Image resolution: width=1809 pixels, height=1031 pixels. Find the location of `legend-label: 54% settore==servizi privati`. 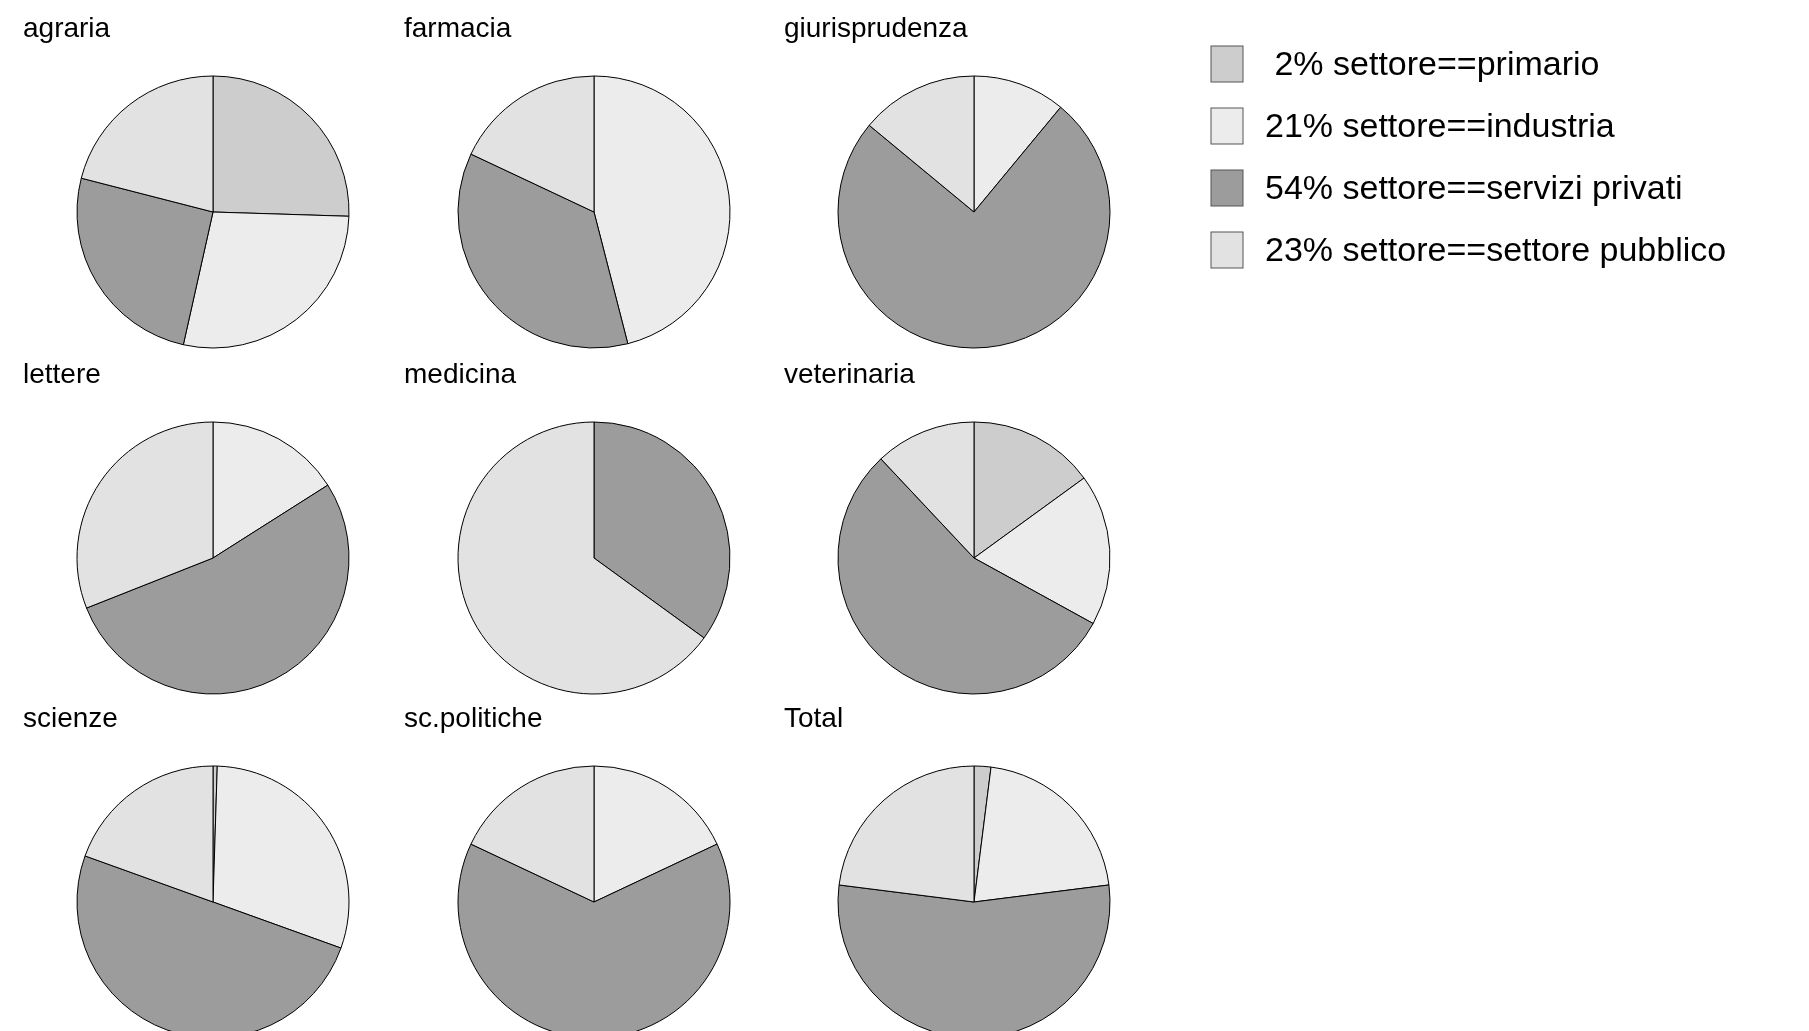

legend-label: 54% settore==servizi privati is located at coordinates (1474, 187).